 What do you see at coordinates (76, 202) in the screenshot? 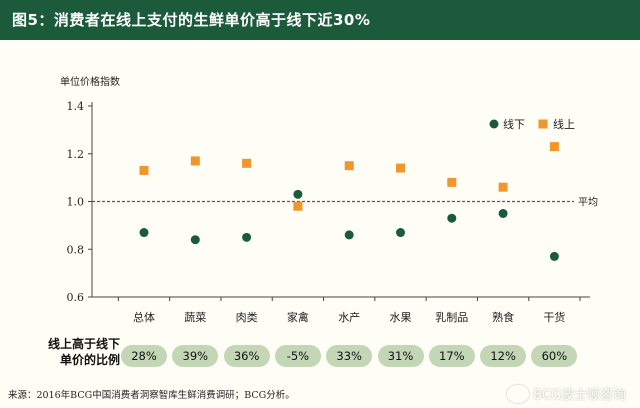
I see `y-tick-label: 1.0` at bounding box center [76, 202].